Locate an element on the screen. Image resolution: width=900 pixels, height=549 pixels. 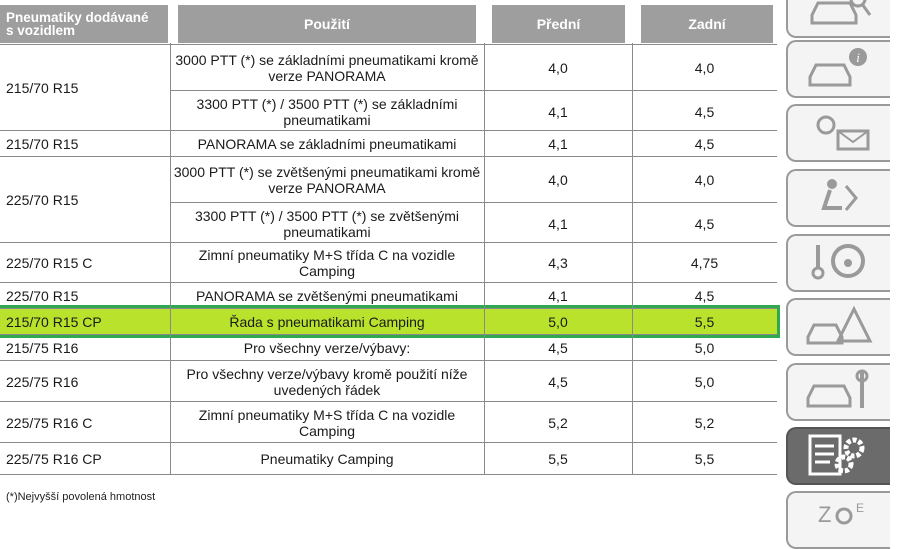
use-line: PANORAMA se základními pneumatikami is located at coordinates (327, 144).